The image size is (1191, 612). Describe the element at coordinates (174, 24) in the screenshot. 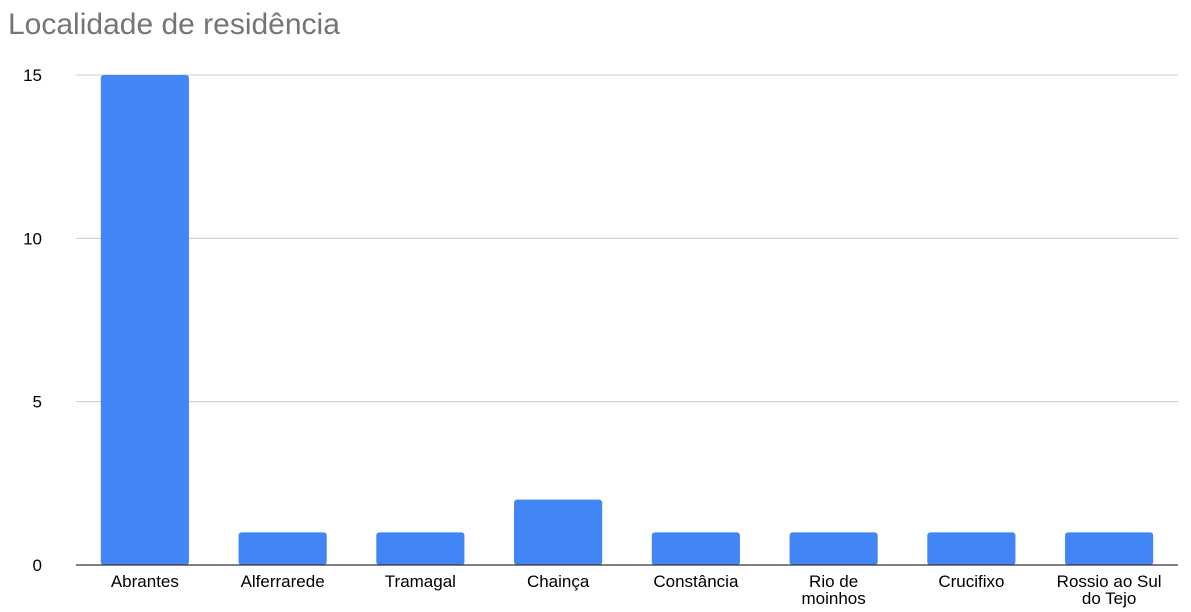

I see `chart-title: Localidade de residência` at that location.